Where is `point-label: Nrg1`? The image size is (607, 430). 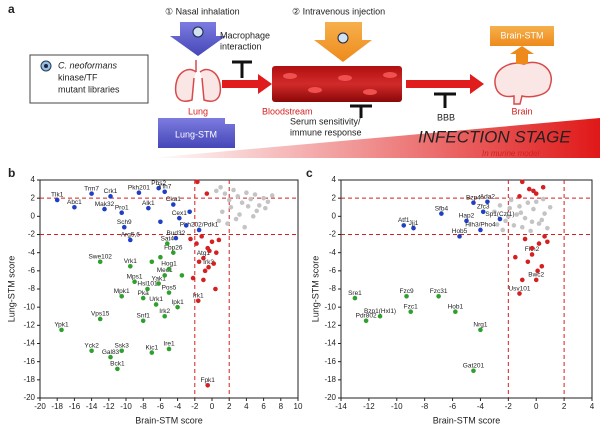
point-label: Nrg1 is located at coordinates (480, 325).